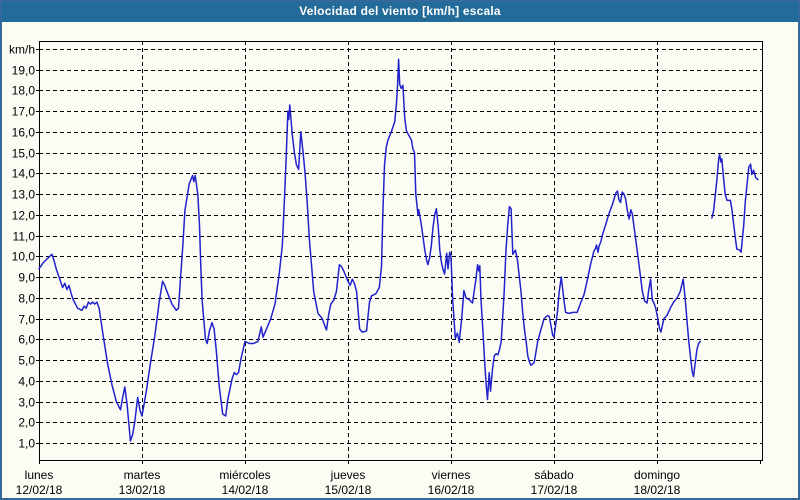 The image size is (800, 500). Describe the element at coordinates (244, 475) in the screenshot. I see `day-name-label: miércoles` at that location.